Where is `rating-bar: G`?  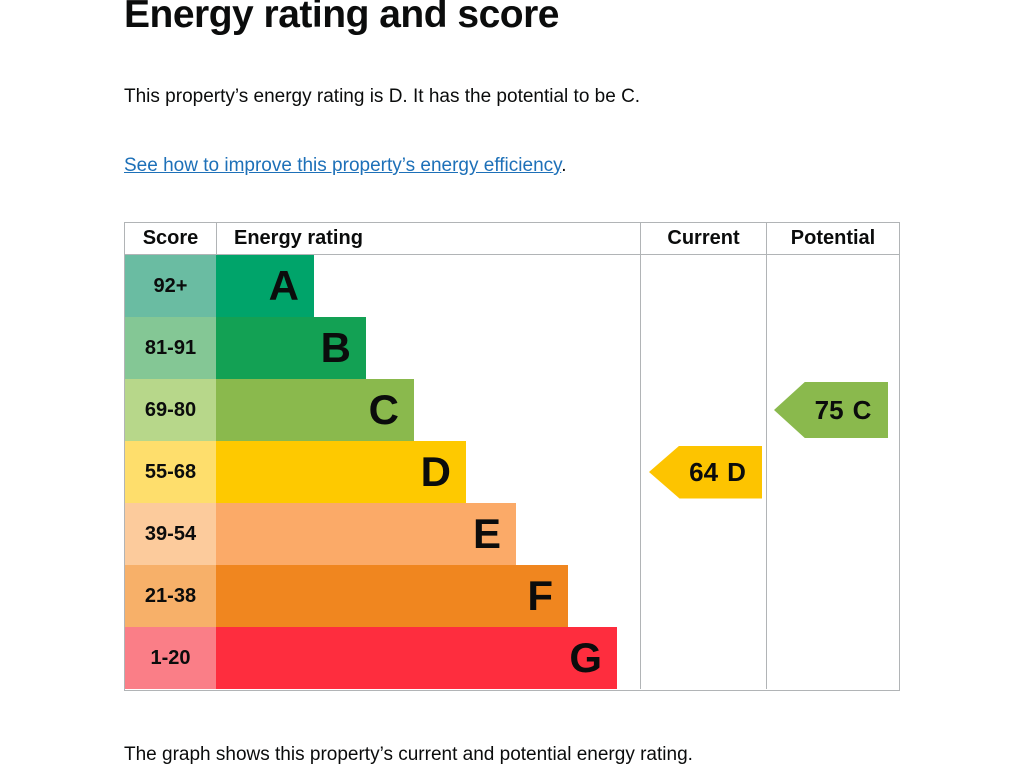 rating-bar: G is located at coordinates (416, 658).